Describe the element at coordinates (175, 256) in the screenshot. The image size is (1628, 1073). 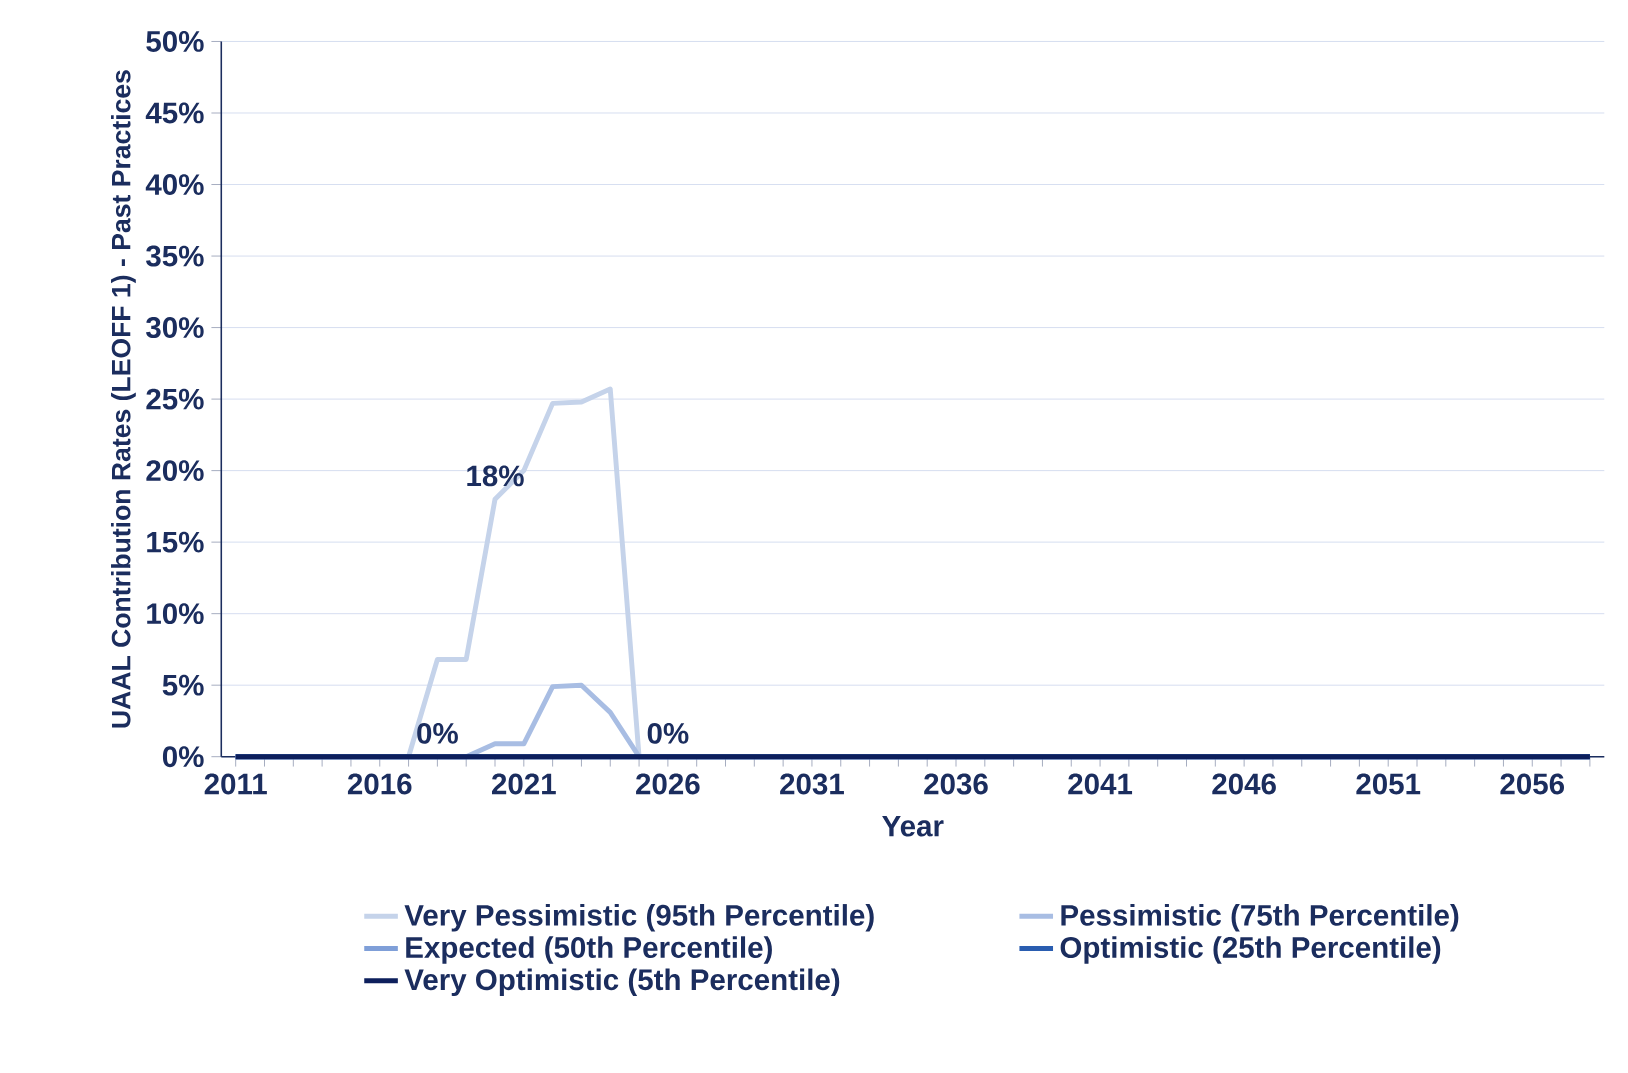
I see `y-tick-label: 35%` at that location.